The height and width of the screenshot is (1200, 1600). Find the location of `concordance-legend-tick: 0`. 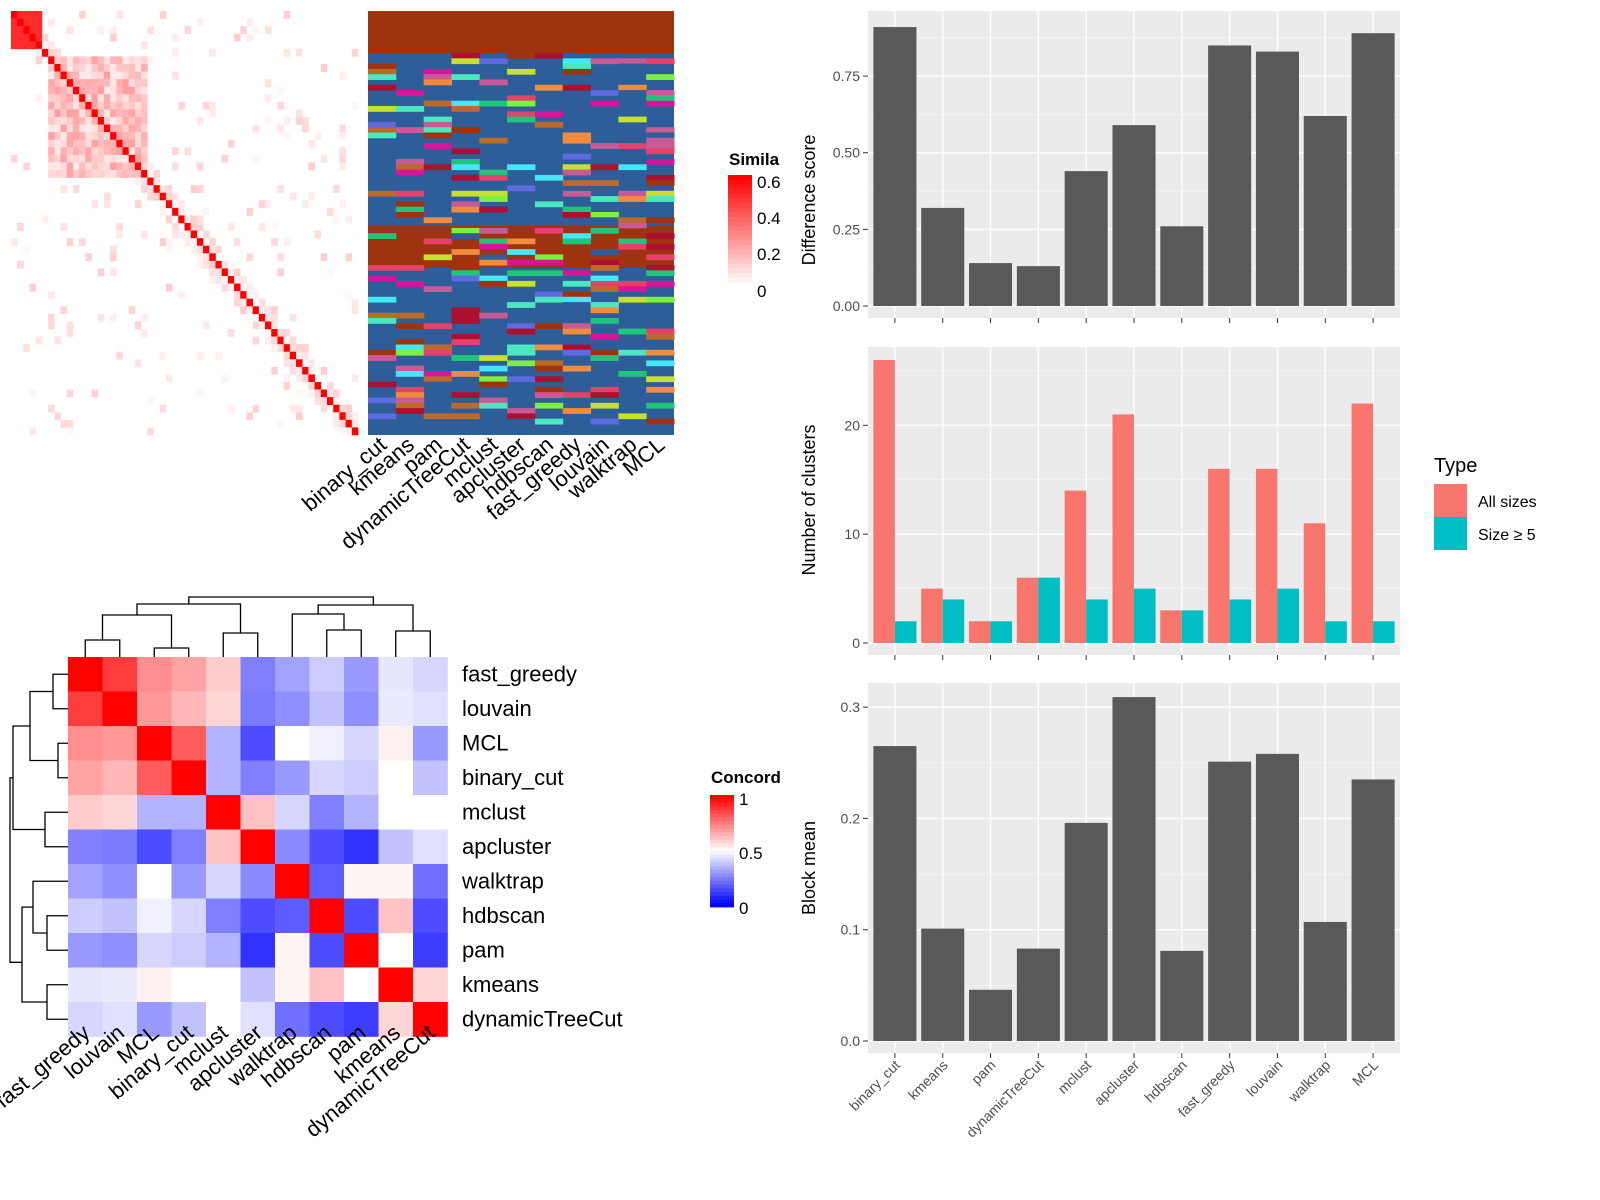

concordance-legend-tick: 0 is located at coordinates (743, 908).